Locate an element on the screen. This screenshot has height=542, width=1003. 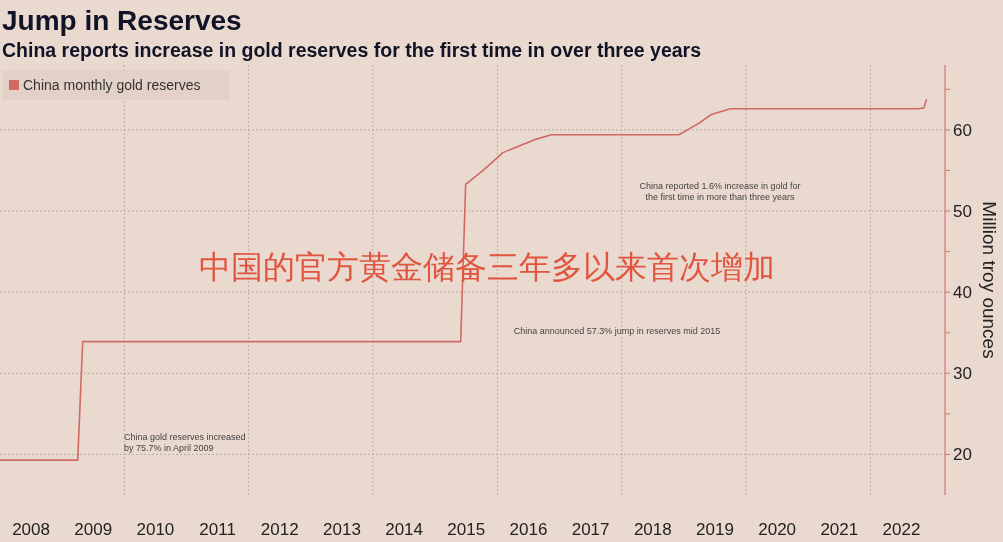
x-tick-label: 2022 is located at coordinates (901, 529).